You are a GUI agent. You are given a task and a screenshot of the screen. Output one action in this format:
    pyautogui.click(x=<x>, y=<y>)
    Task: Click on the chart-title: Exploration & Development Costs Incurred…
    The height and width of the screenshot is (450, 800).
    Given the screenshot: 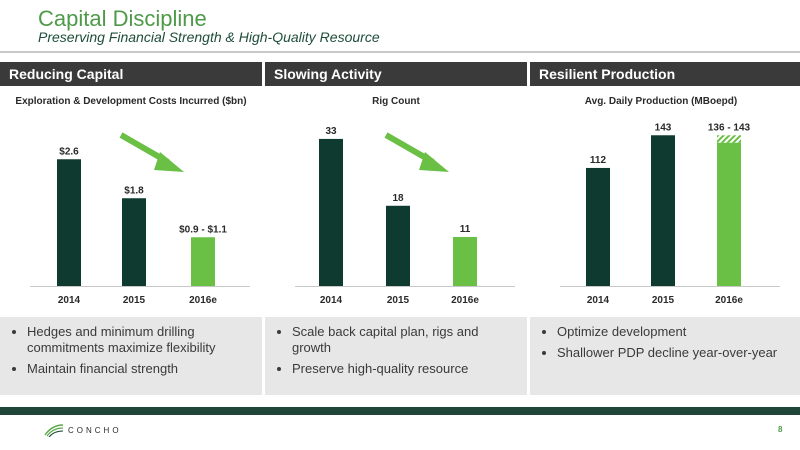 What is the action you would take?
    pyautogui.click(x=130, y=101)
    